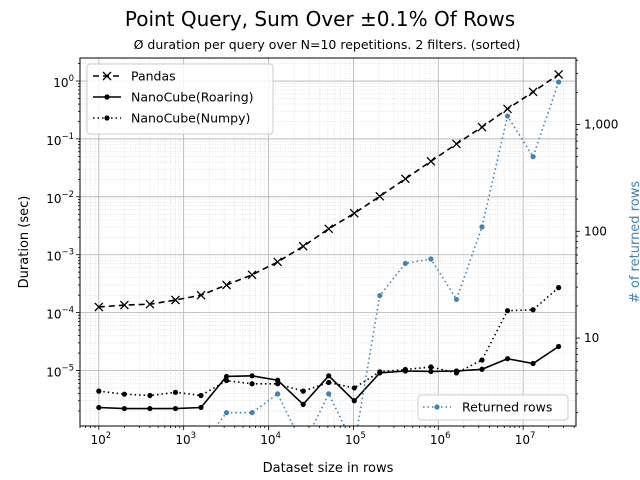  I want to click on y-tick-label: 10⁻⁵, so click(60, 372).